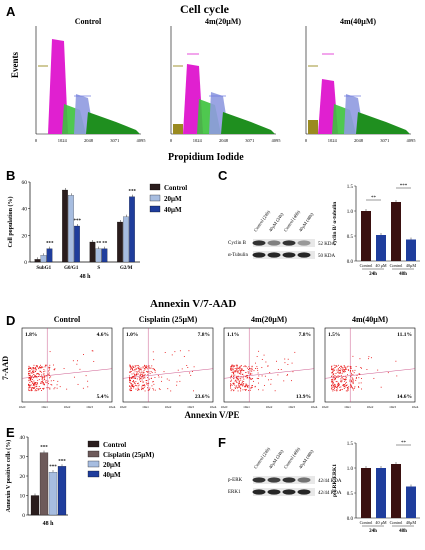  What do you see at coordinates (22, 407) in the screenshot?
I see `d-tick-label: 10e0` at bounding box center [22, 407].